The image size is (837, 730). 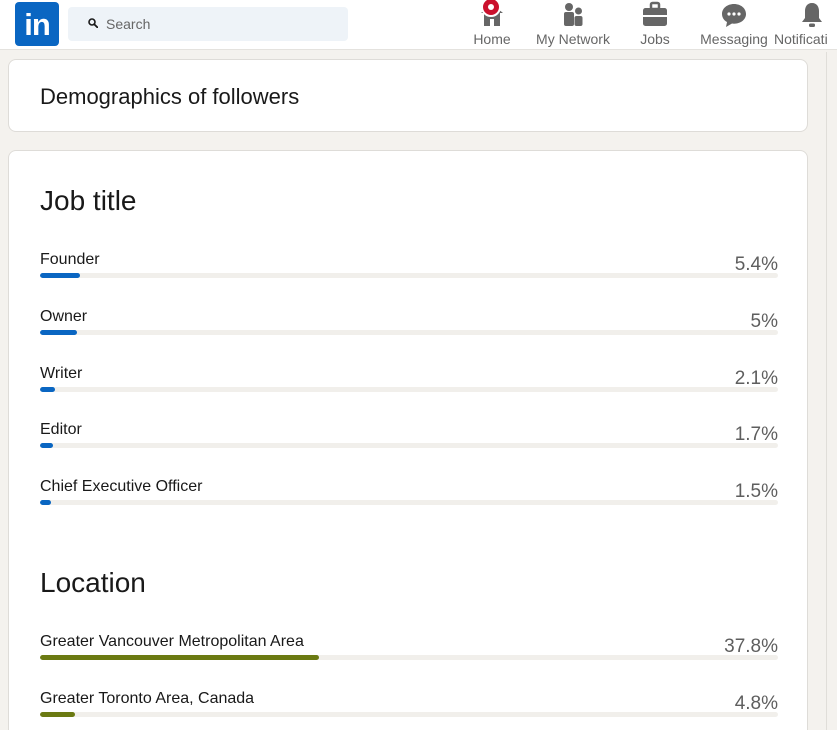 What do you see at coordinates (801, 39) in the screenshot?
I see `nav-notifications-label: Notificati` at bounding box center [801, 39].